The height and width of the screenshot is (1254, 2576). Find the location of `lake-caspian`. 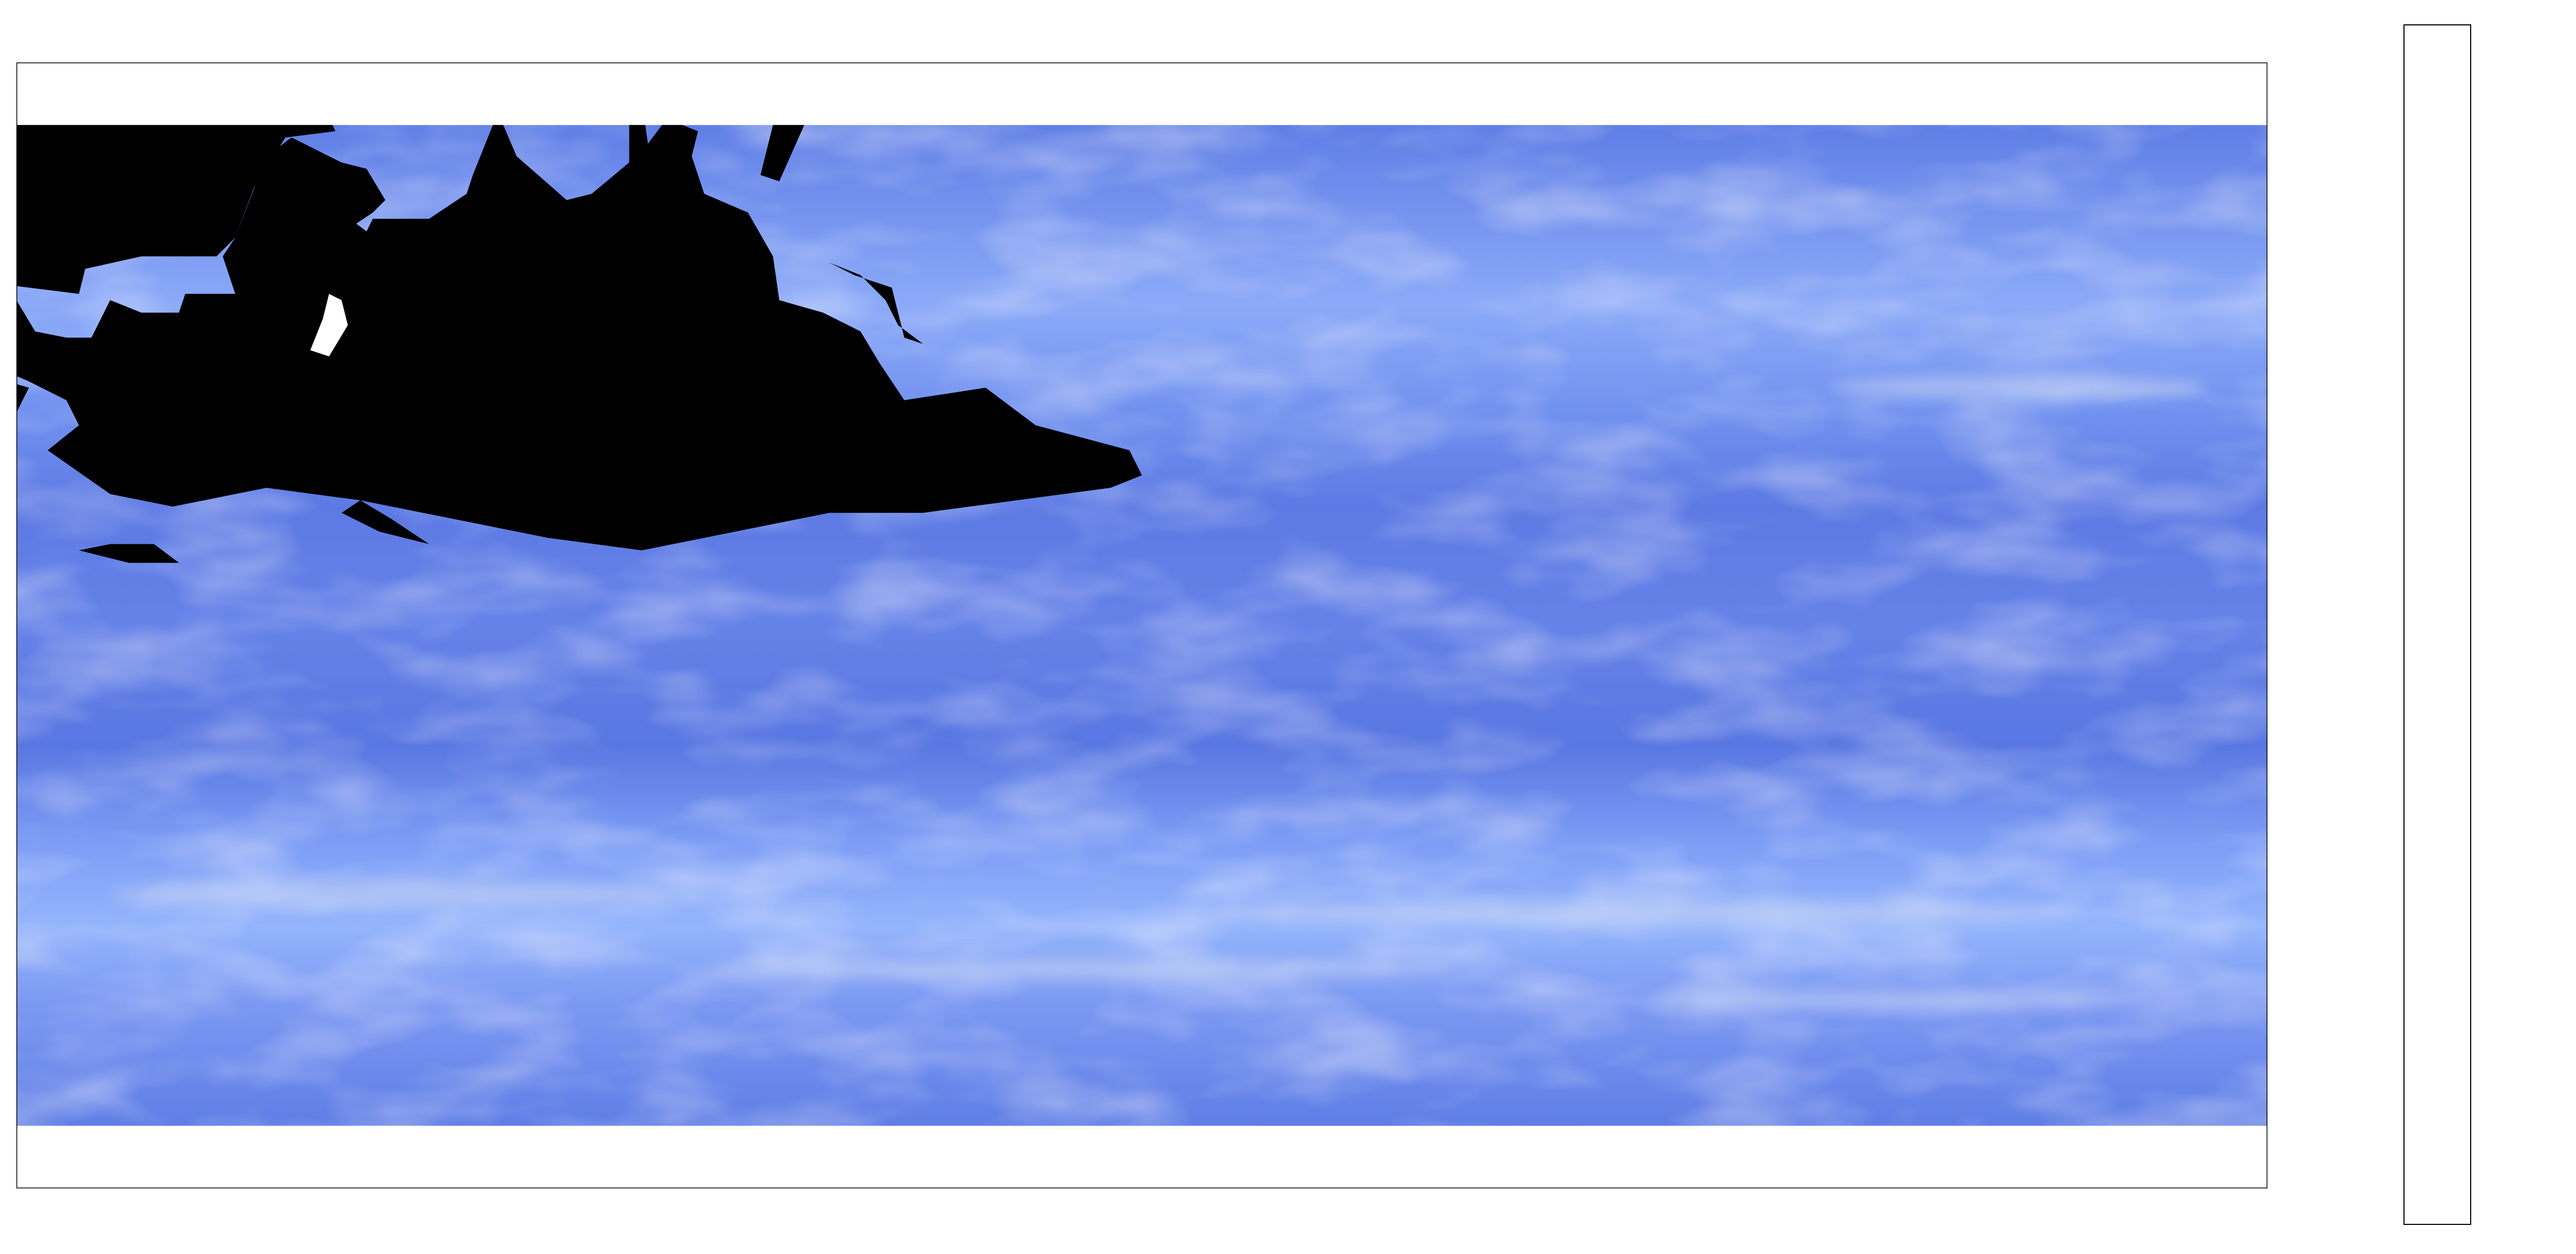

lake-caspian is located at coordinates (329, 325).